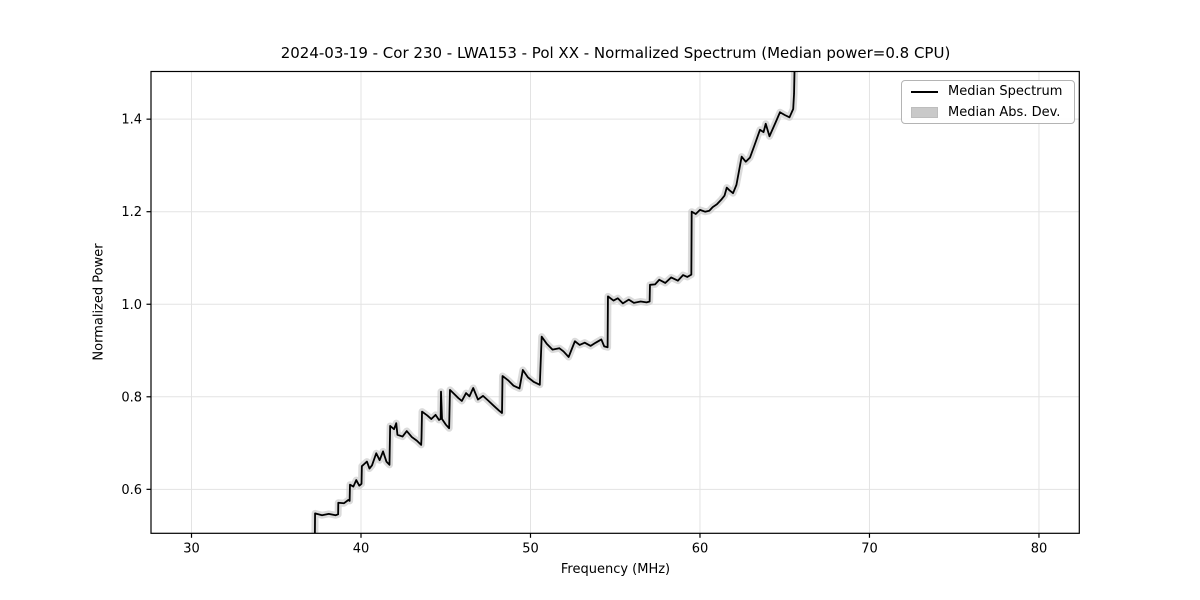 Image resolution: width=1200 pixels, height=600 pixels. Describe the element at coordinates (988, 102) in the screenshot. I see `legend: Median Spectrum Median Abs. Dev.` at that location.